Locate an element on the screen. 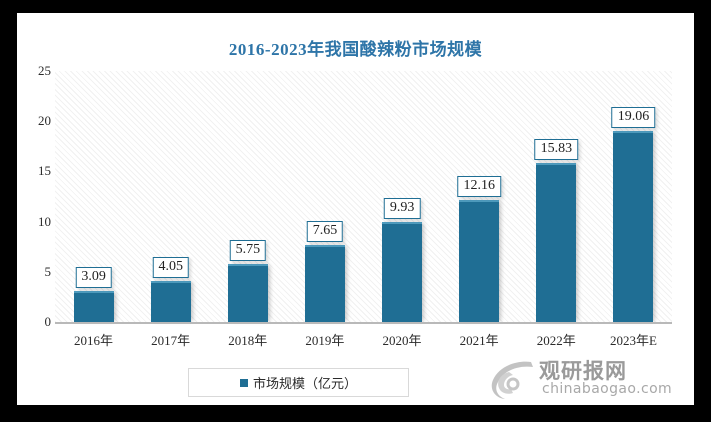  bar-column: 19.06 is located at coordinates (633, 196).